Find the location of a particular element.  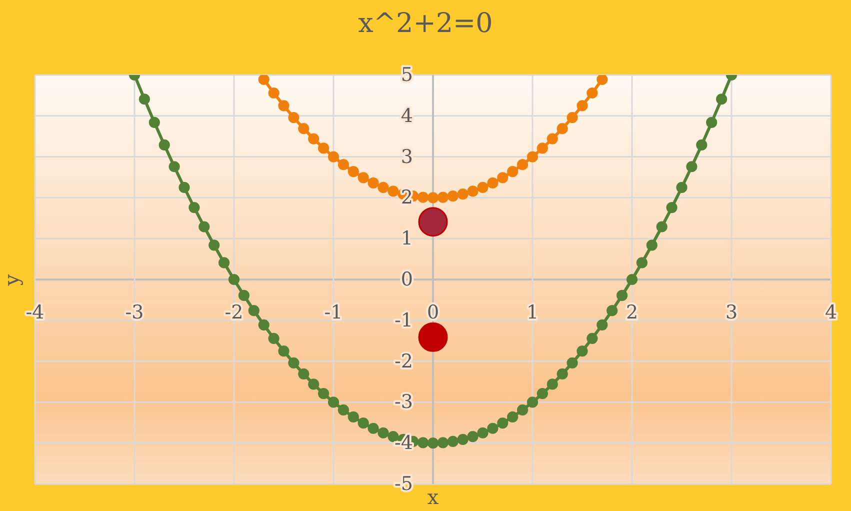

x-tick-label: -1 is located at coordinates (333, 313).